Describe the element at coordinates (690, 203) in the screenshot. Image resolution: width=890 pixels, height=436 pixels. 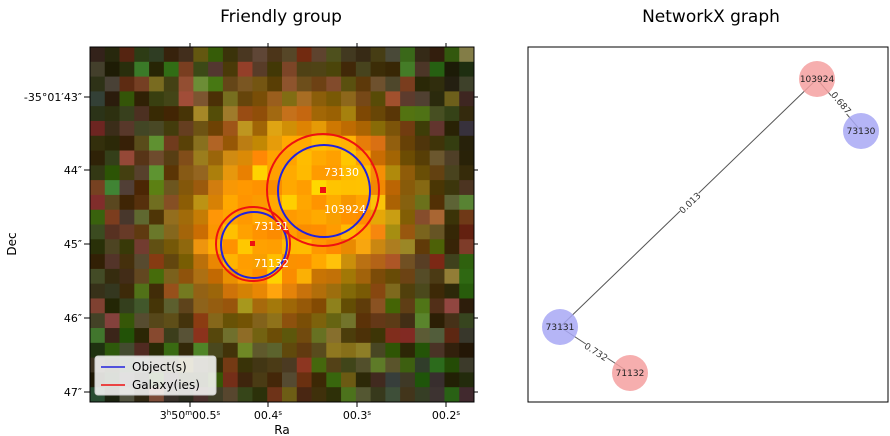
I see `edge-label-bg` at that location.